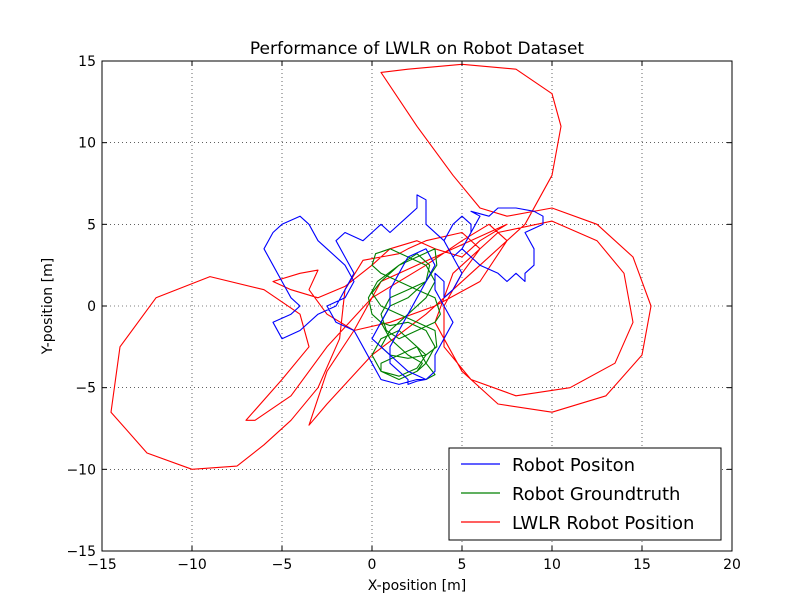 Image resolution: width=812 pixels, height=612 pixels. I want to click on x-tick-label: 20, so click(732, 565).